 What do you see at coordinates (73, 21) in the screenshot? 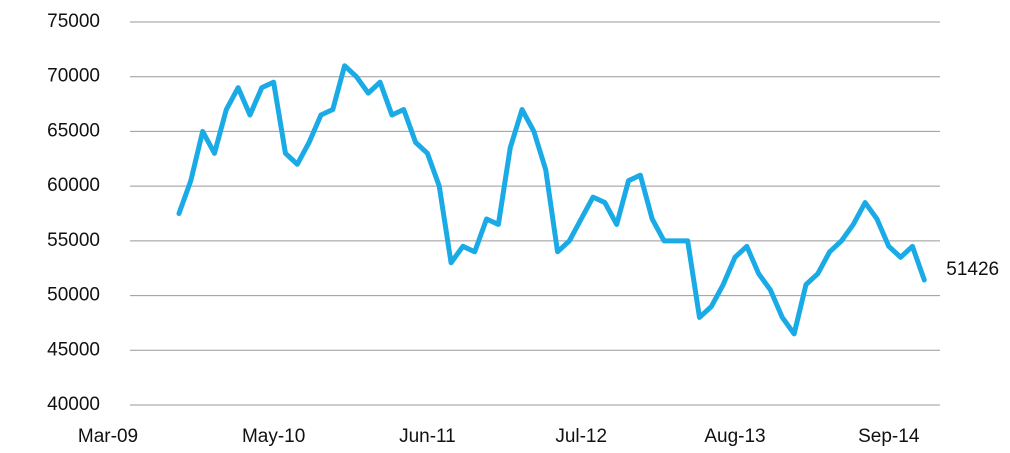
I see `y-tick-label: 75000` at bounding box center [73, 21].